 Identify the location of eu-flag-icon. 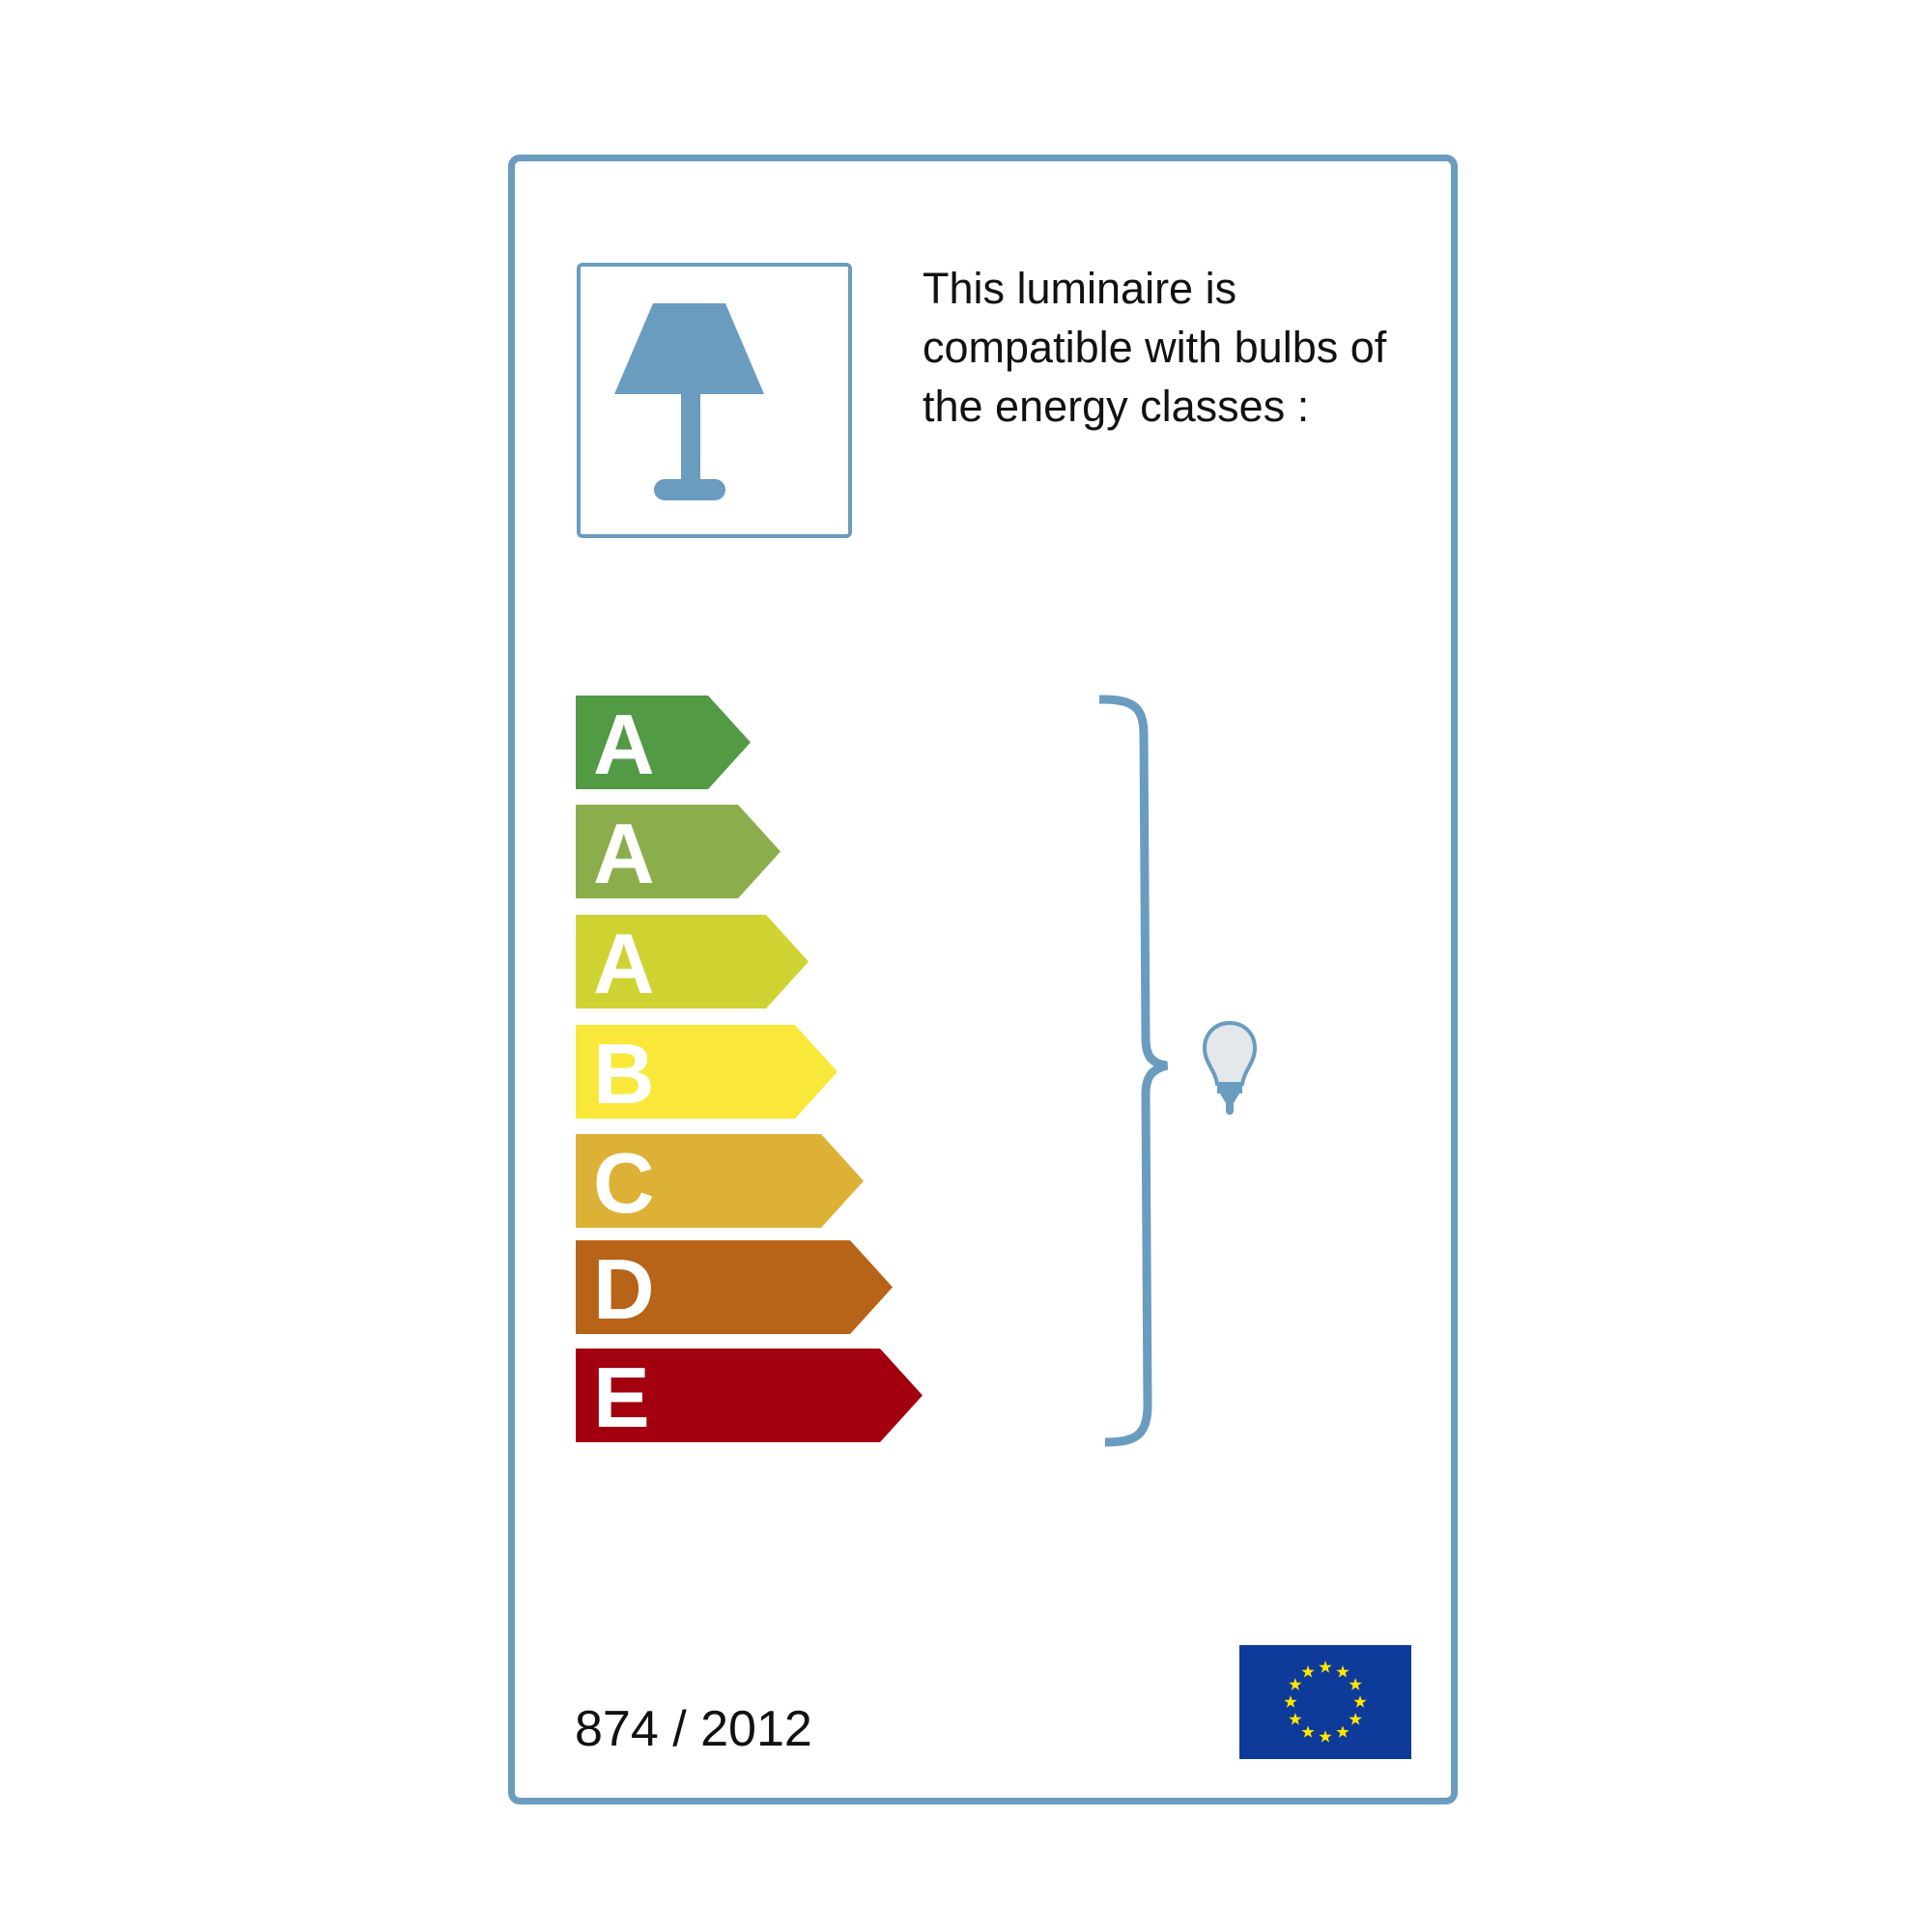
(1325, 1702).